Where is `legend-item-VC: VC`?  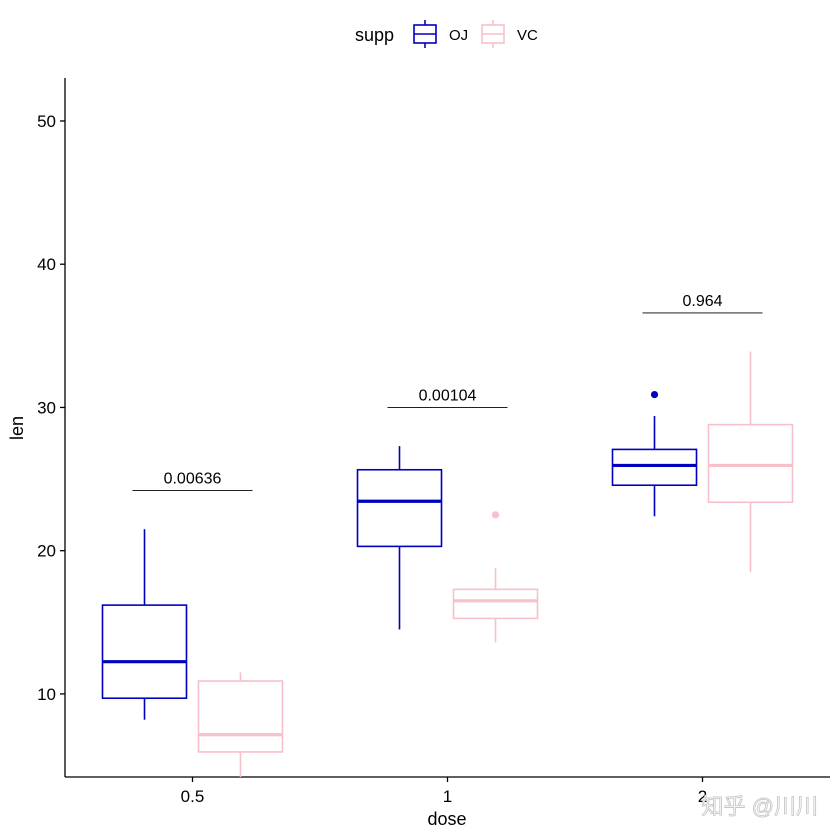 legend-item-VC: VC is located at coordinates (509, 34).